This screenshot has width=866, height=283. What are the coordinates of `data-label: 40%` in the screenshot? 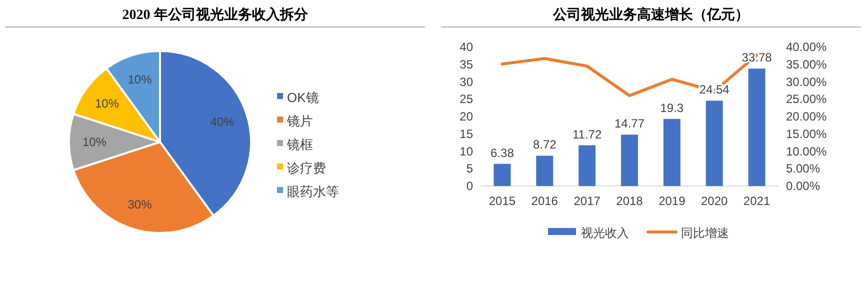 It's located at (222, 121).